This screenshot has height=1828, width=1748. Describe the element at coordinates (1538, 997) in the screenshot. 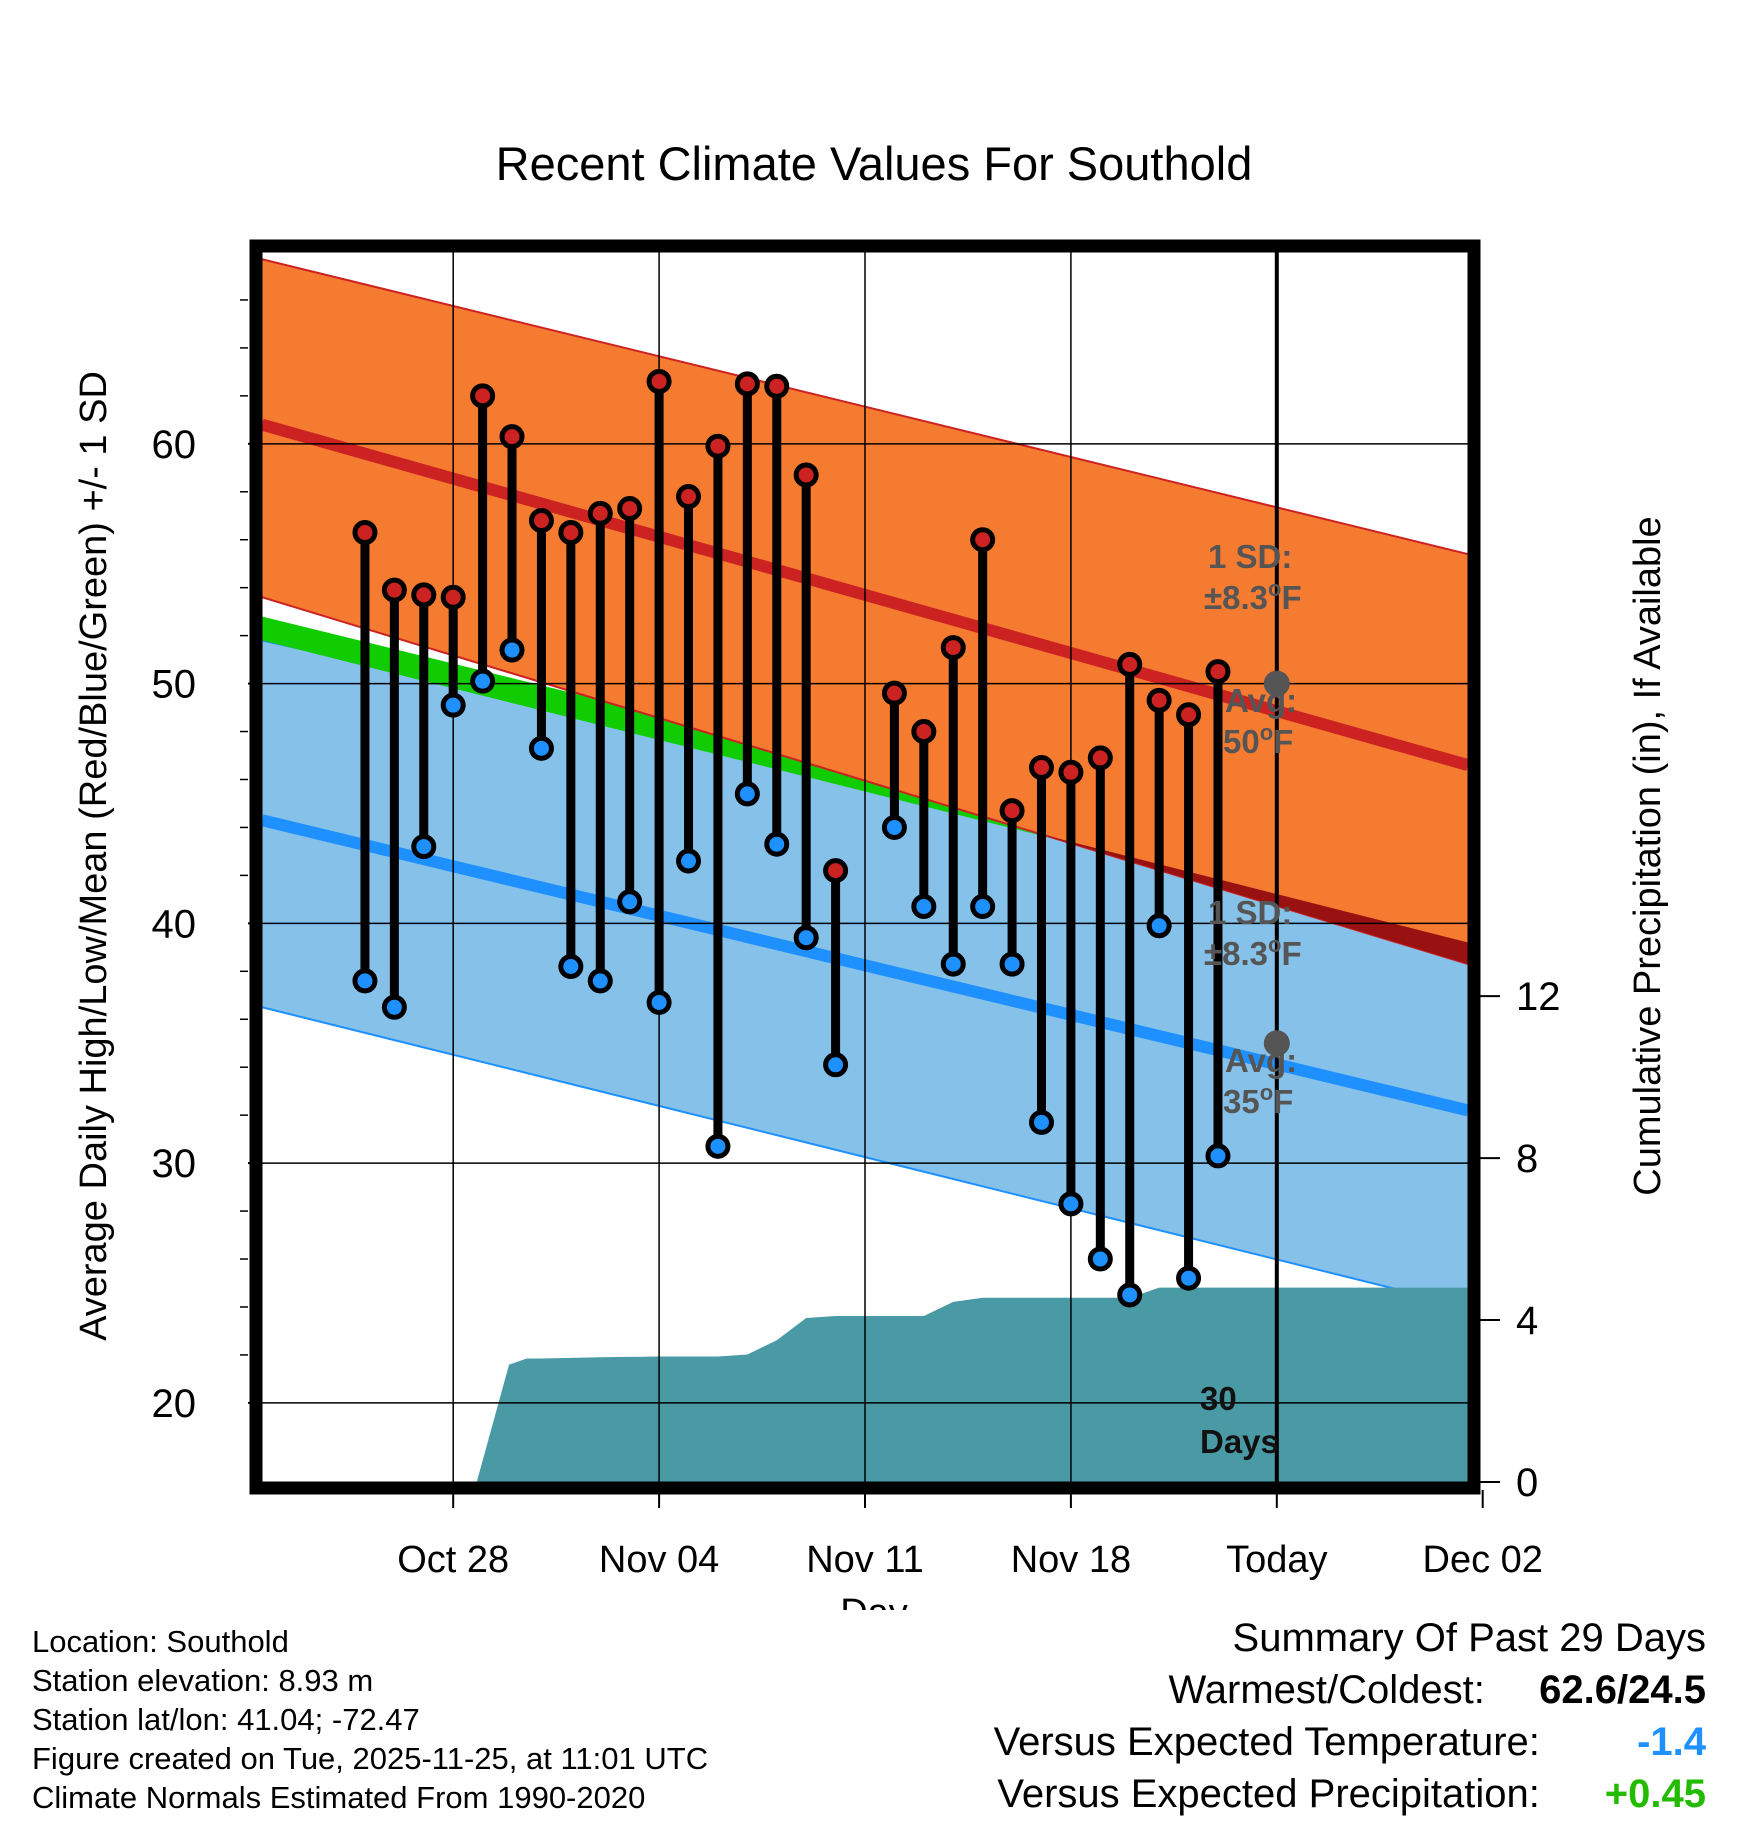

I see `y2-tick-label: 12` at that location.